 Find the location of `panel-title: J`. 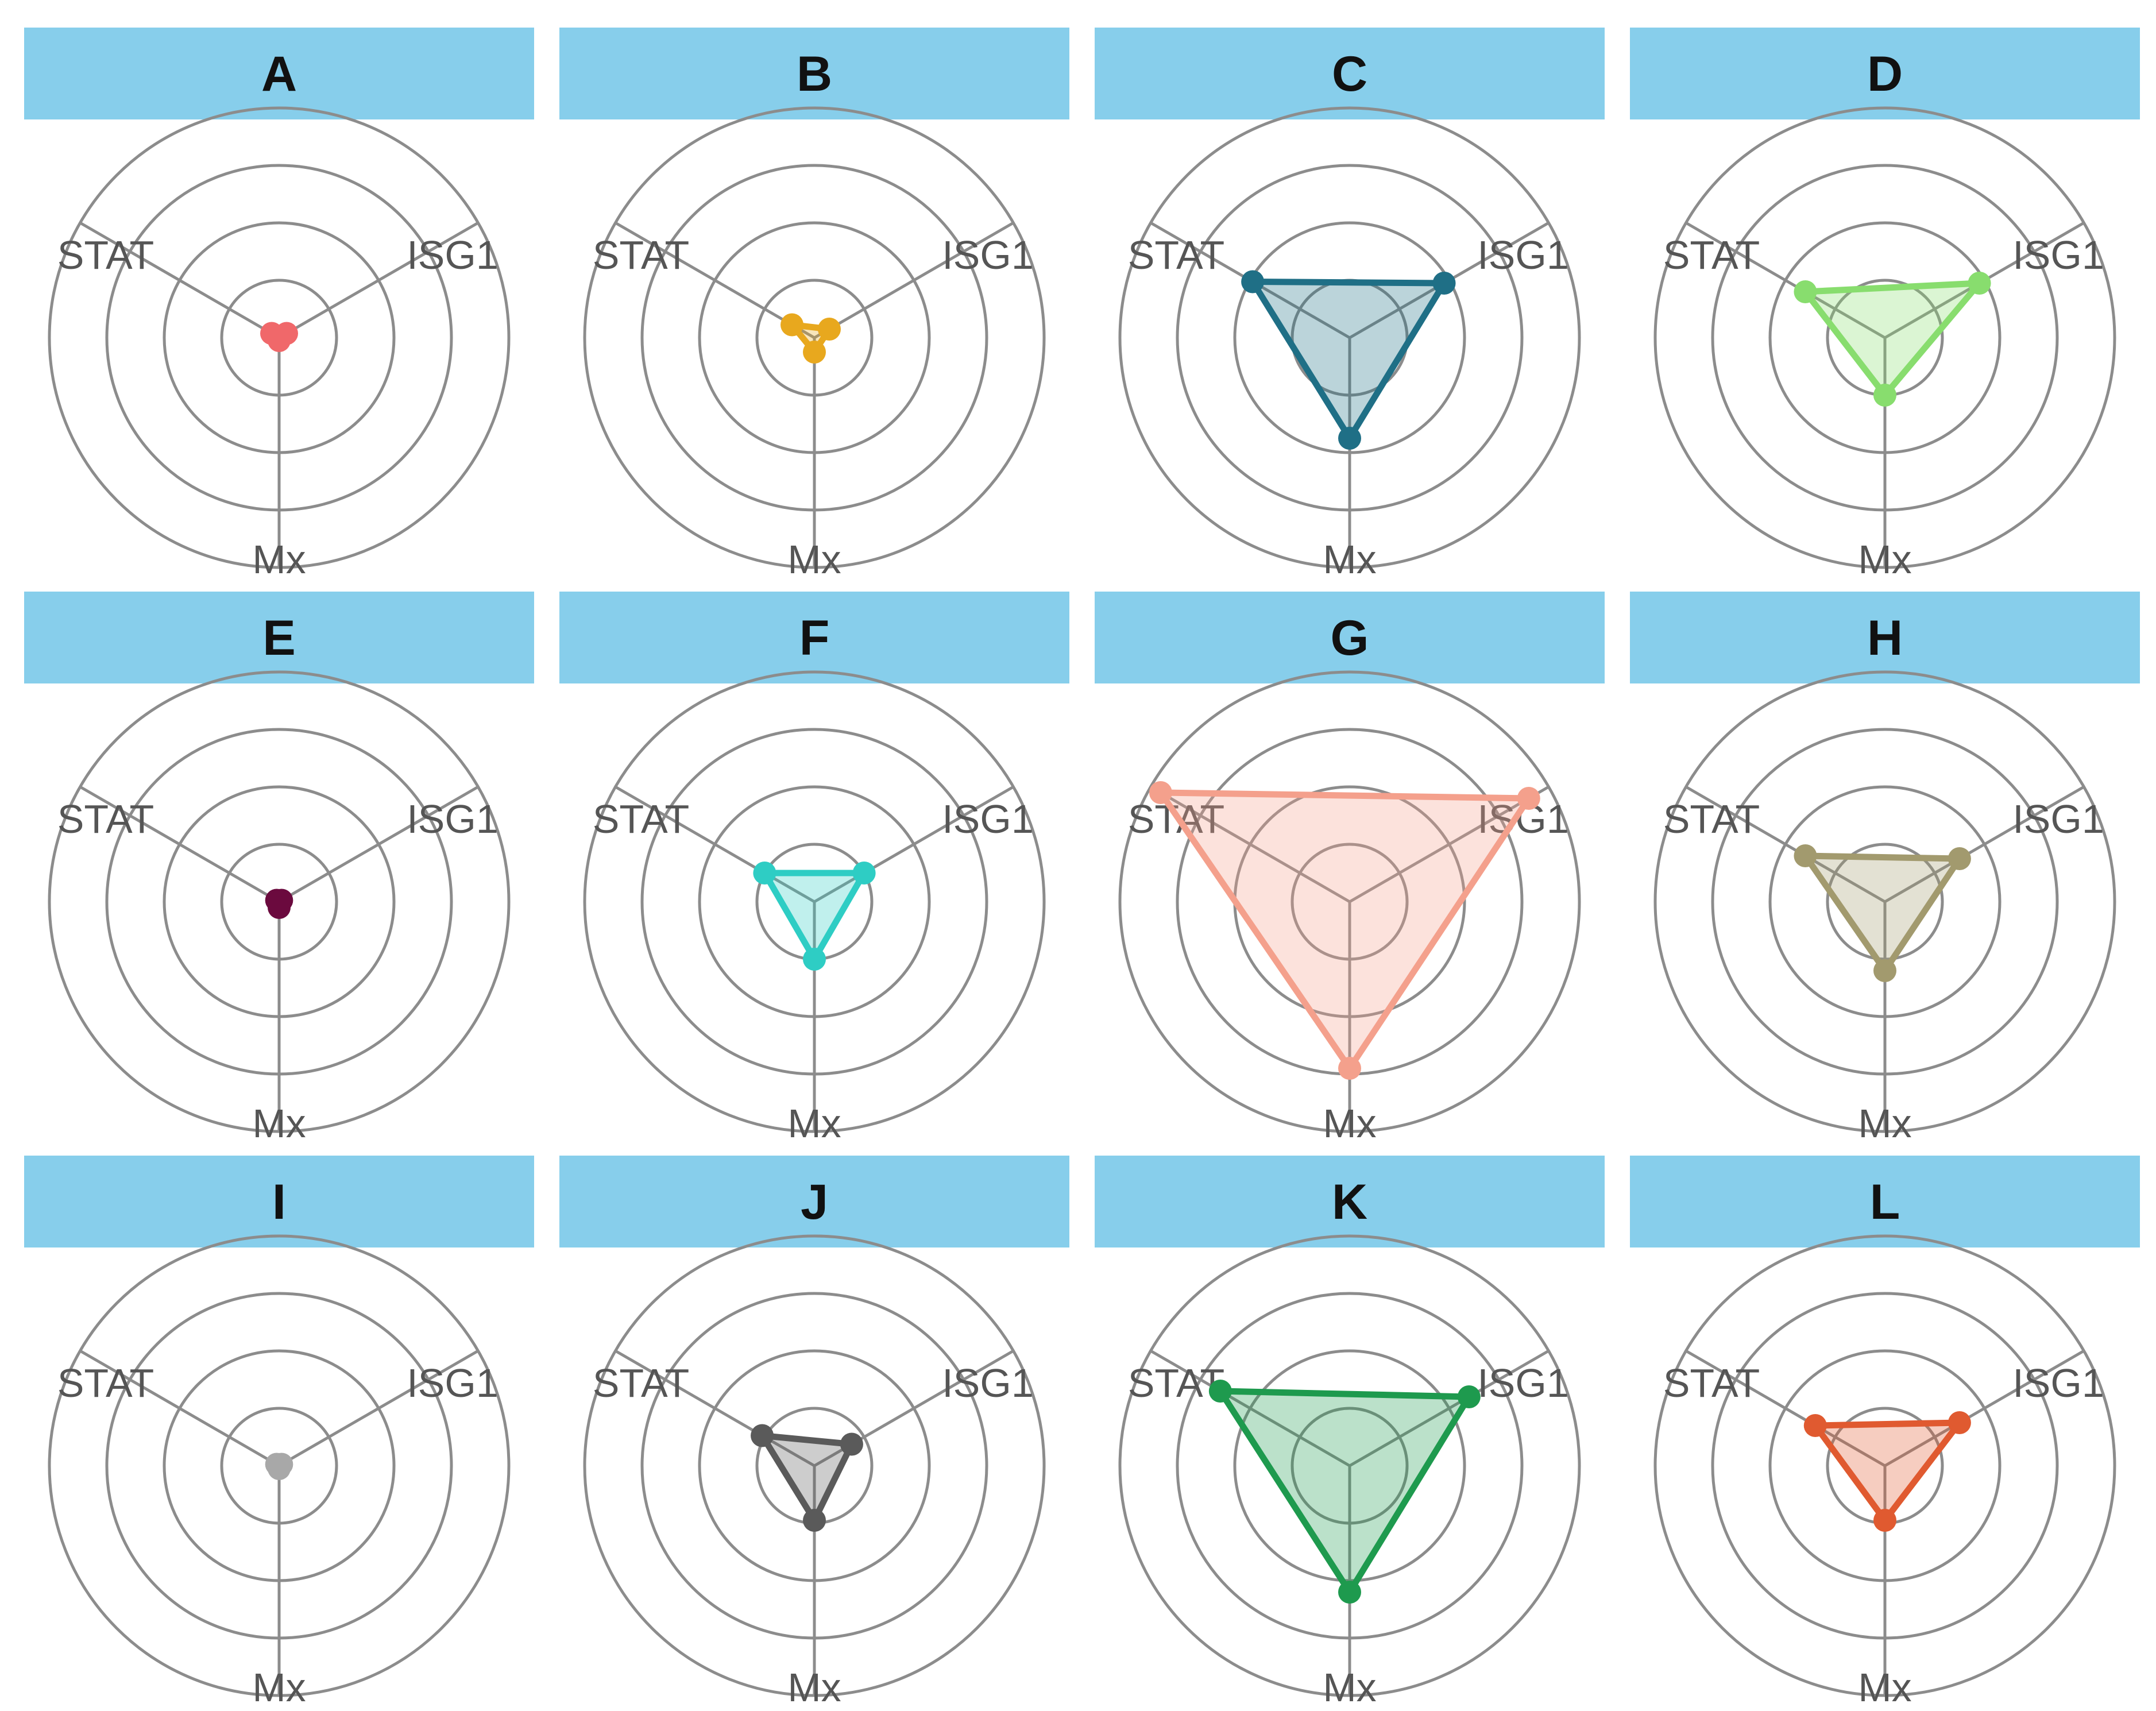

panel-title: J is located at coordinates (814, 1202).